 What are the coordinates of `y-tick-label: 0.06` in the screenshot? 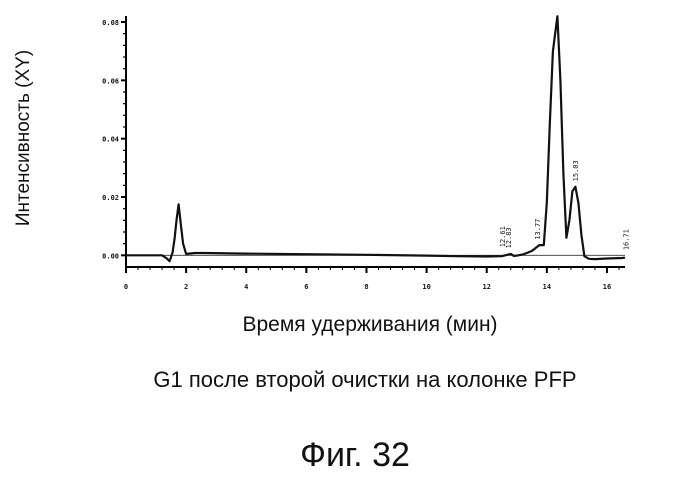 It's located at (110, 81).